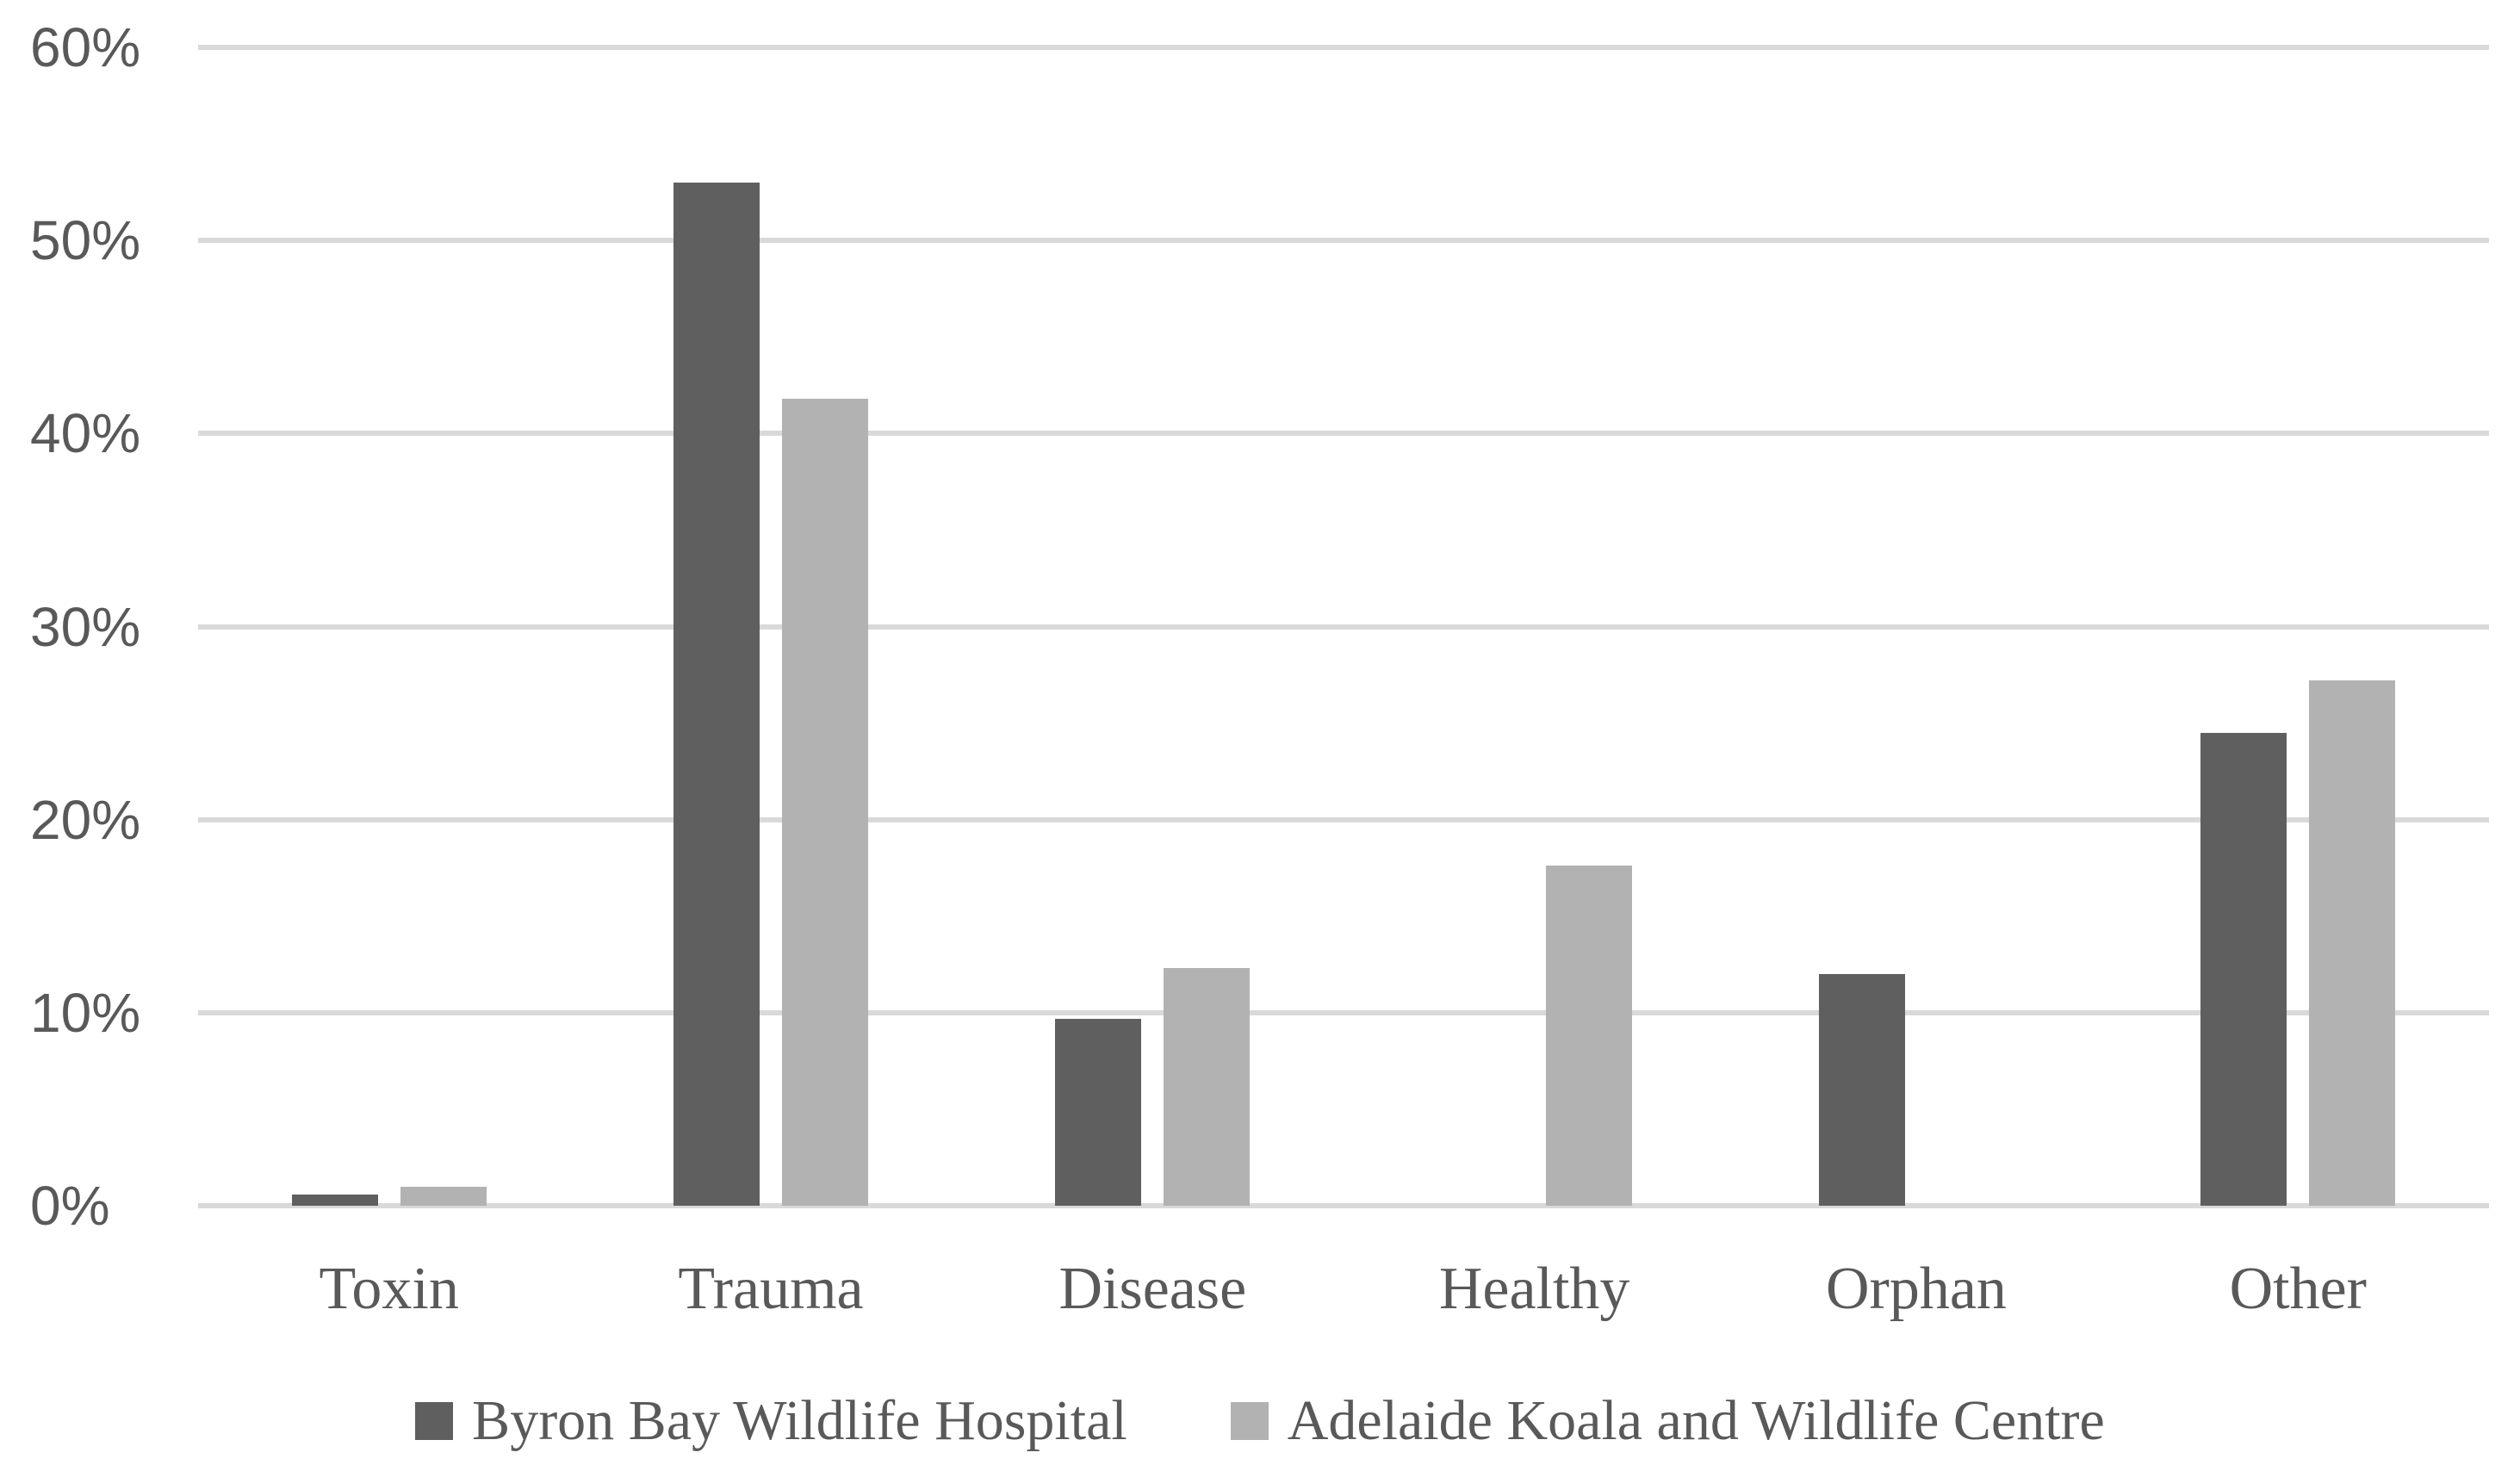 This screenshot has width=2520, height=1471. I want to click on x-label-disease: Disease, so click(1153, 1289).